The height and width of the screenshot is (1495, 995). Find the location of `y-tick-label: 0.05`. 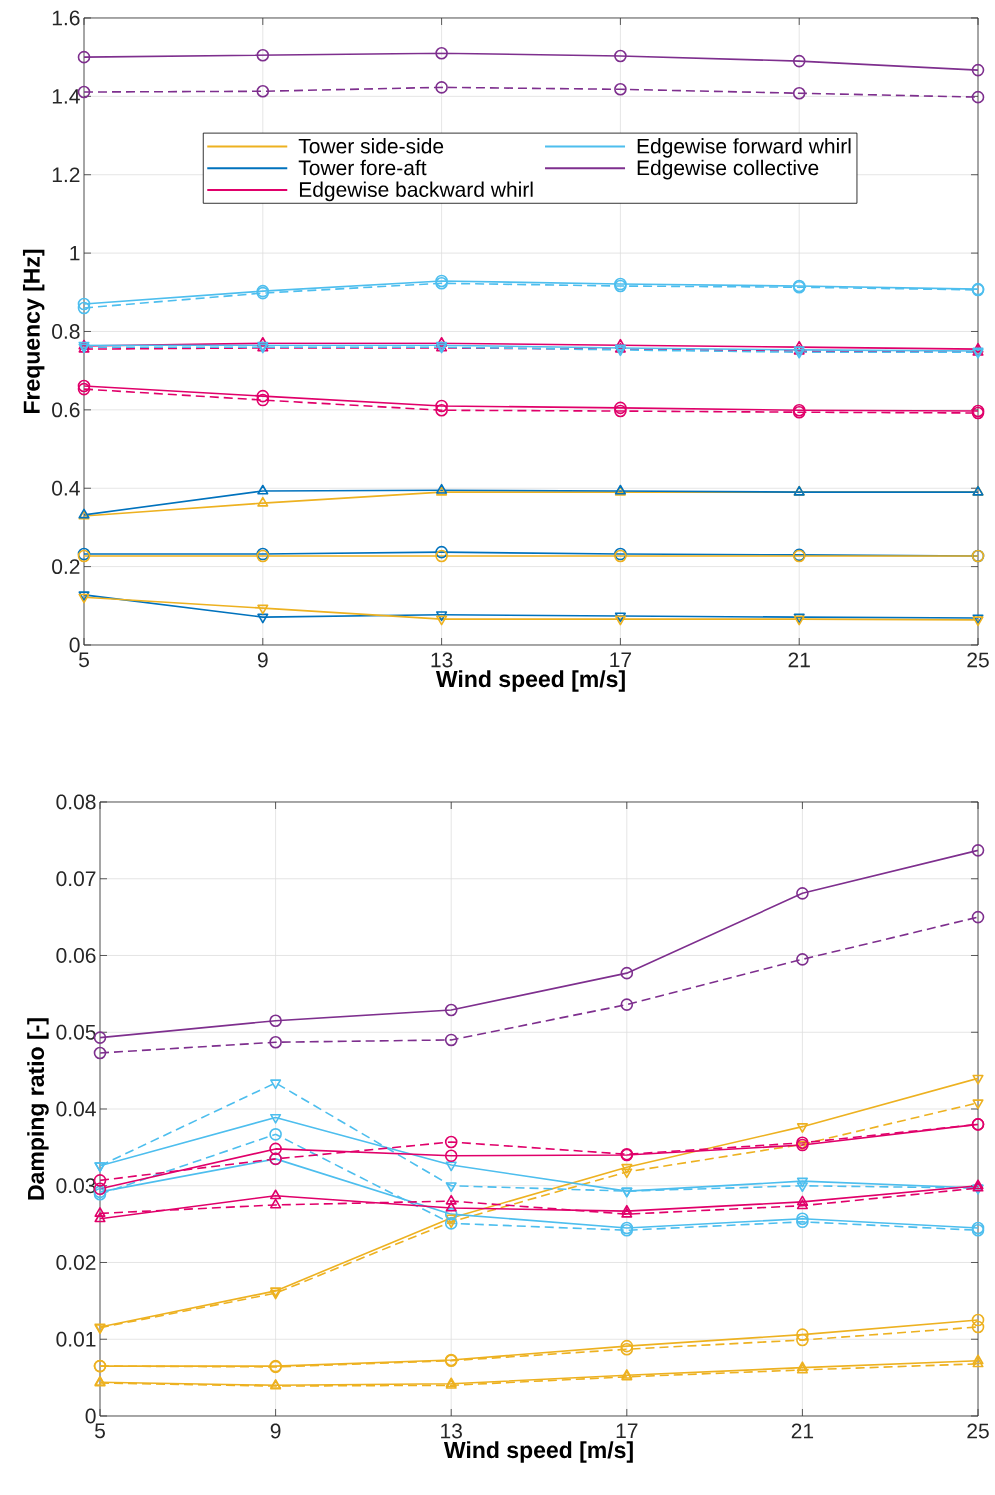

y-tick-label: 0.05 is located at coordinates (76, 1032).